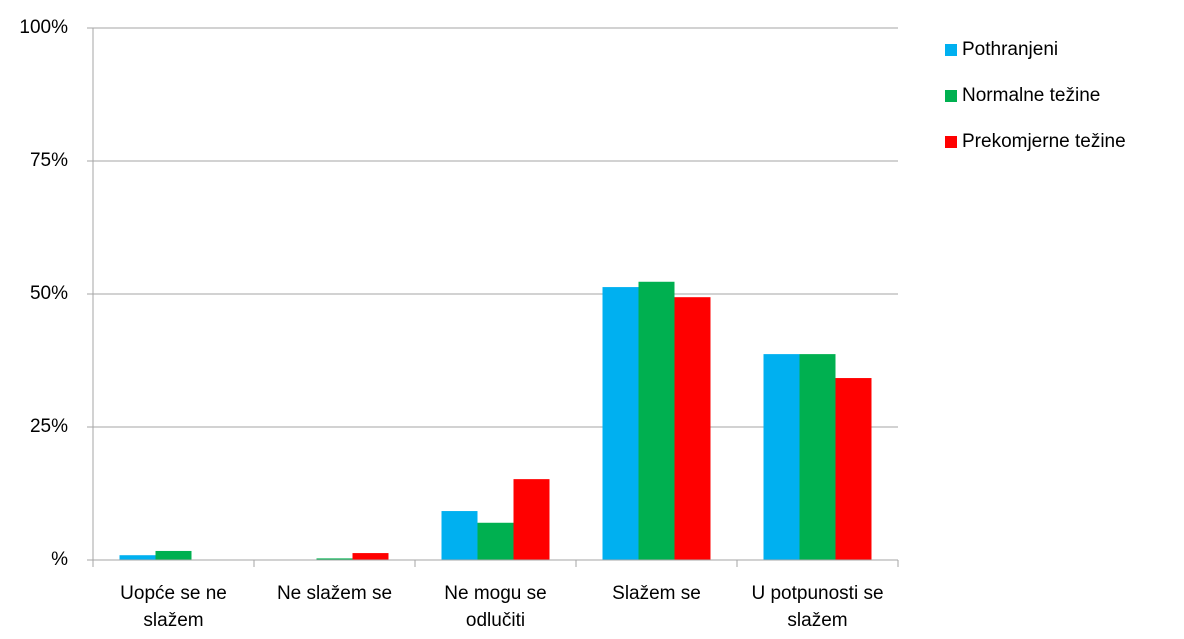 The width and height of the screenshot is (1184, 639). I want to click on legend-label: Pothranjeni, so click(1010, 49).